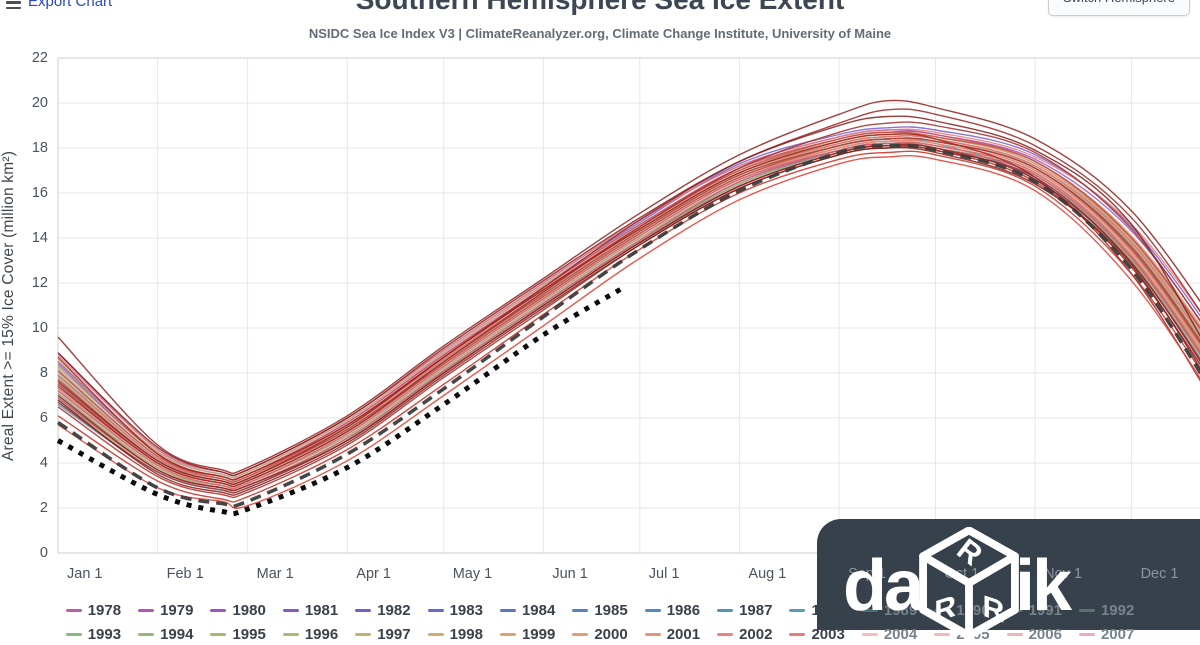  I want to click on legend-item-1983: 1983, so click(455, 610).